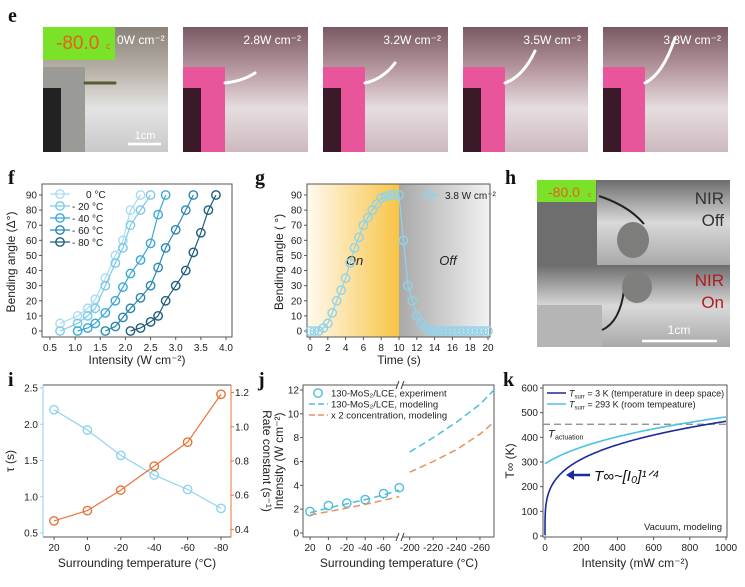  Describe the element at coordinates (261, 380) in the screenshot. I see `panel-label-j: j` at that location.